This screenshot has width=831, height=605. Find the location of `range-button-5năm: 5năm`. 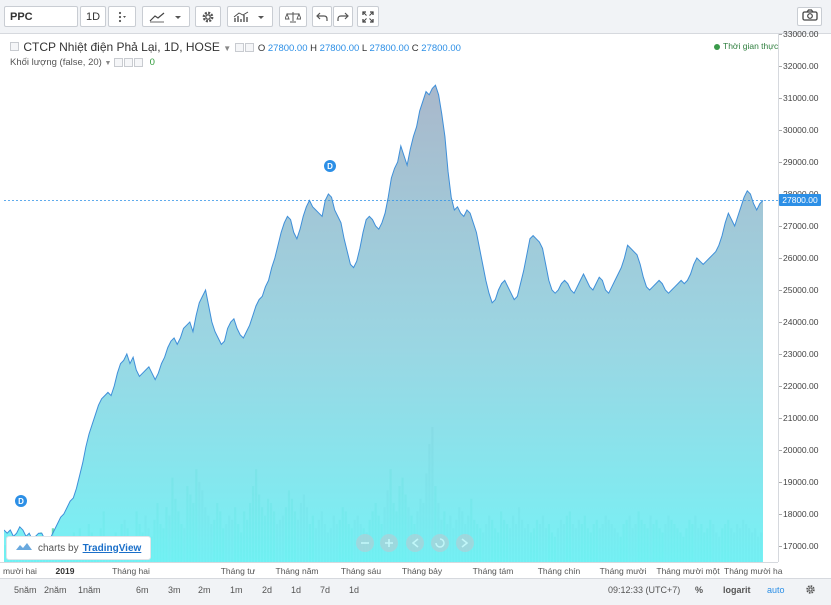

range-button-5năm: 5năm is located at coordinates (25, 590).